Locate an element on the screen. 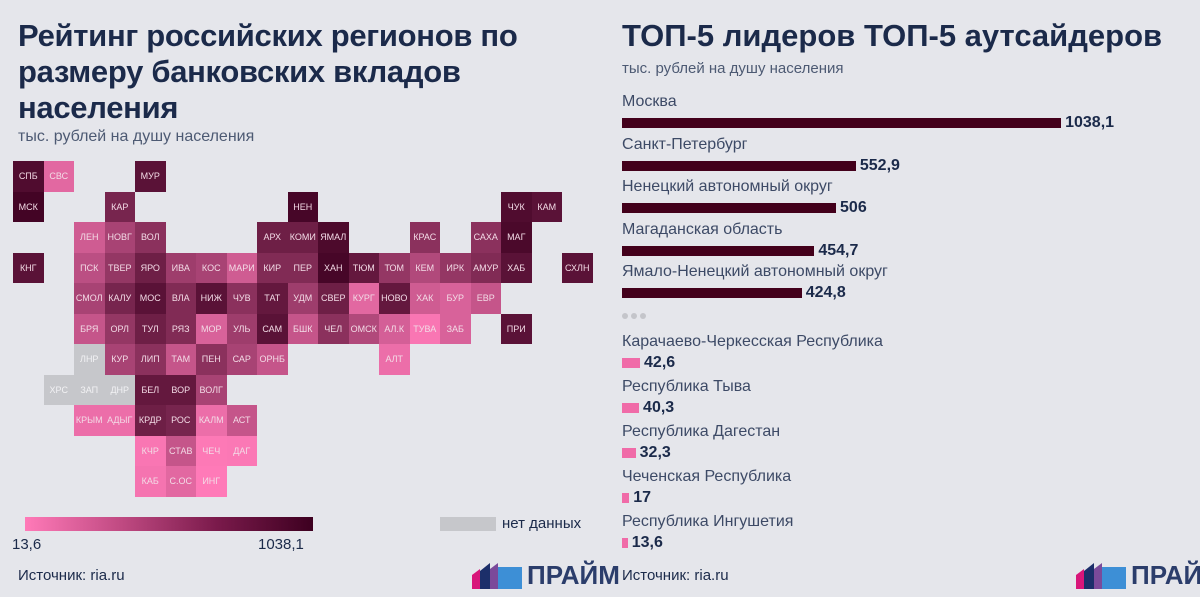  prime-logo-icon is located at coordinates (497, 575).